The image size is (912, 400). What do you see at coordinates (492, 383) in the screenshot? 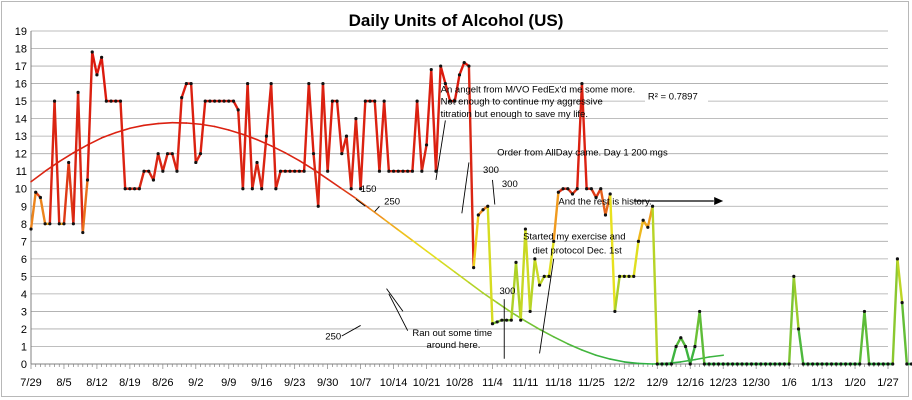
I see `x-tick-label: 11/4` at bounding box center [492, 383].